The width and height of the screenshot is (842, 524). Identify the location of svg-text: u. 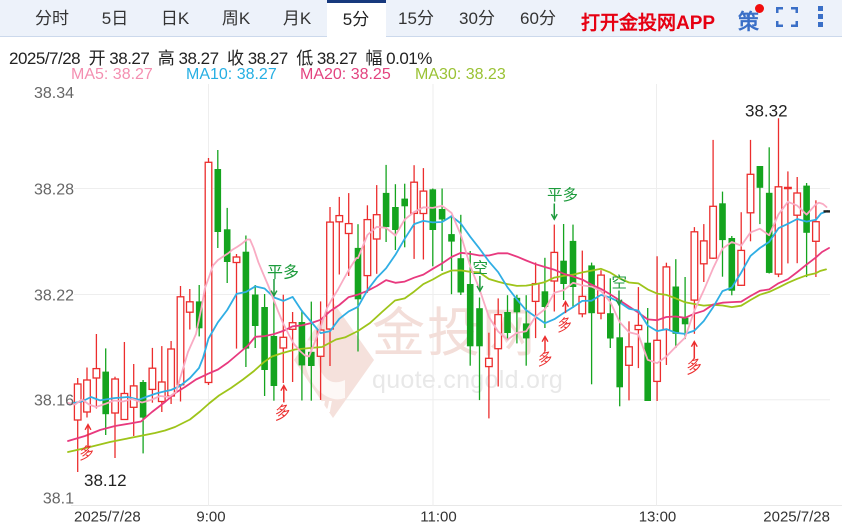
(326, 406).